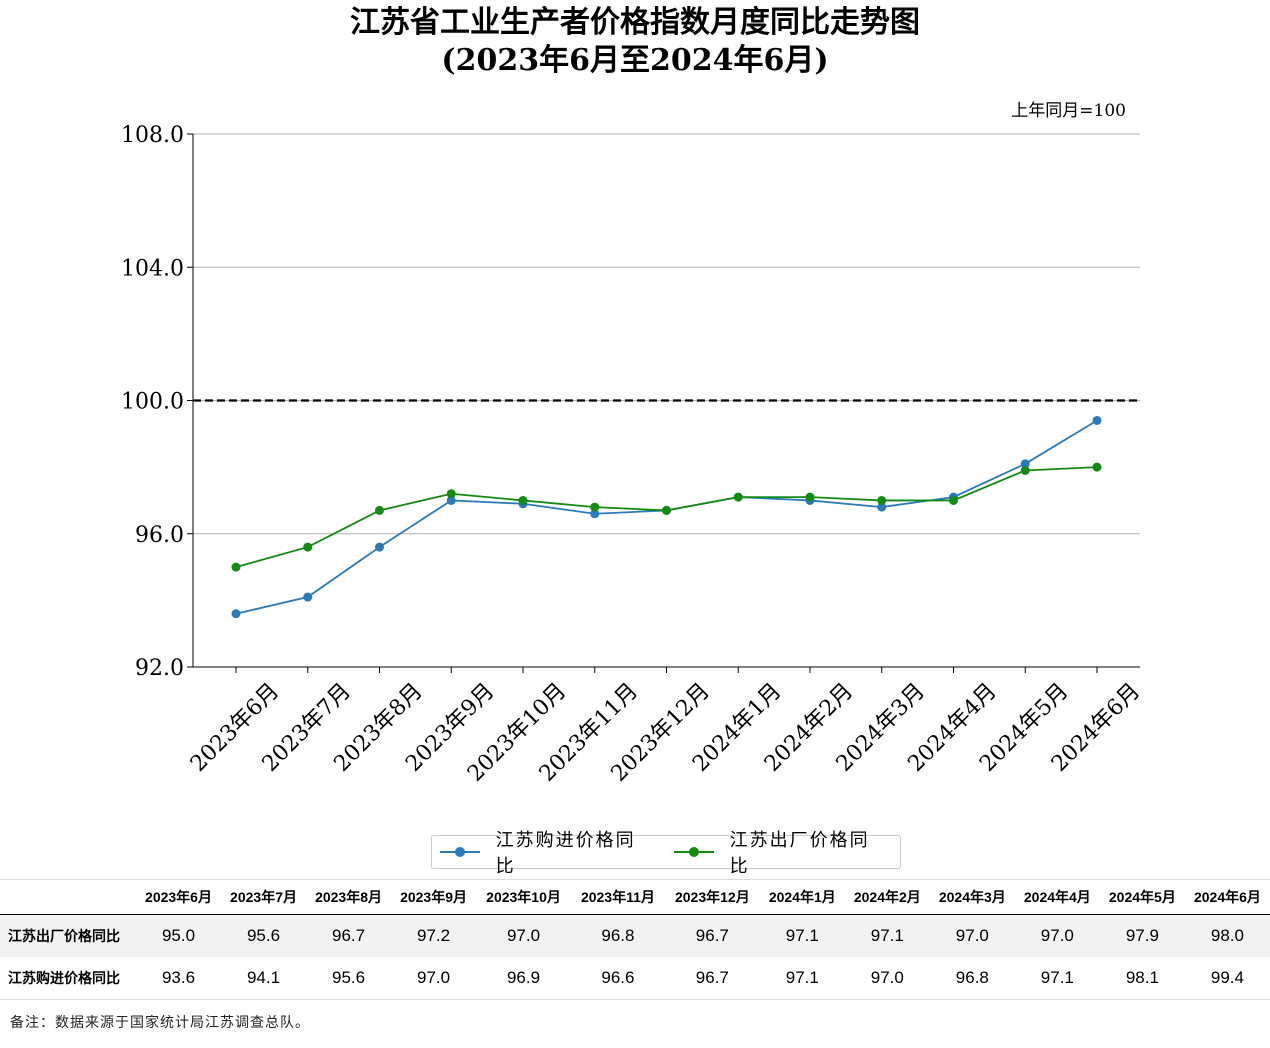  What do you see at coordinates (460, 852) in the screenshot?
I see `legend-marker-purchase` at bounding box center [460, 852].